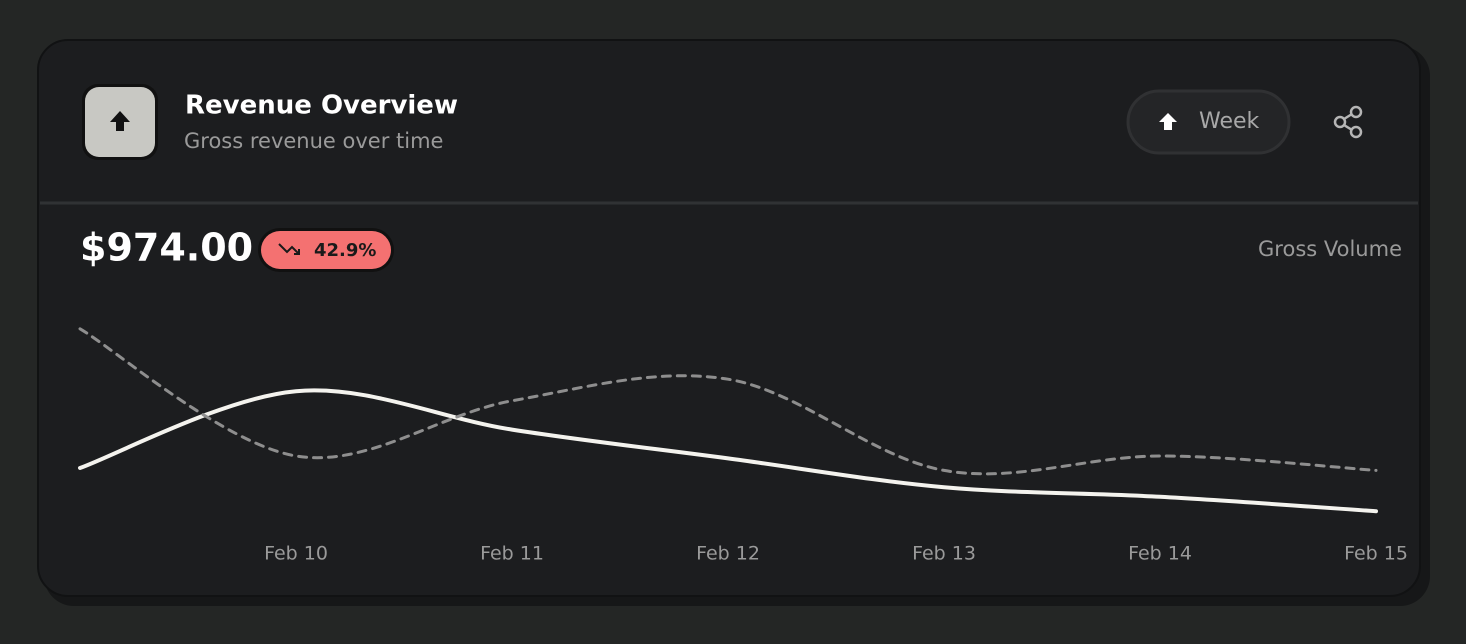  Describe the element at coordinates (120, 121) in the screenshot. I see `icon-arrow` at that location.